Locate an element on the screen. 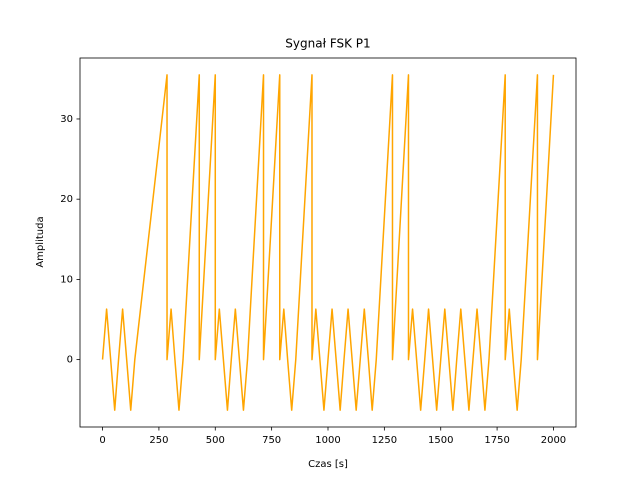  x-tick-label: 1750 is located at coordinates (496, 440).